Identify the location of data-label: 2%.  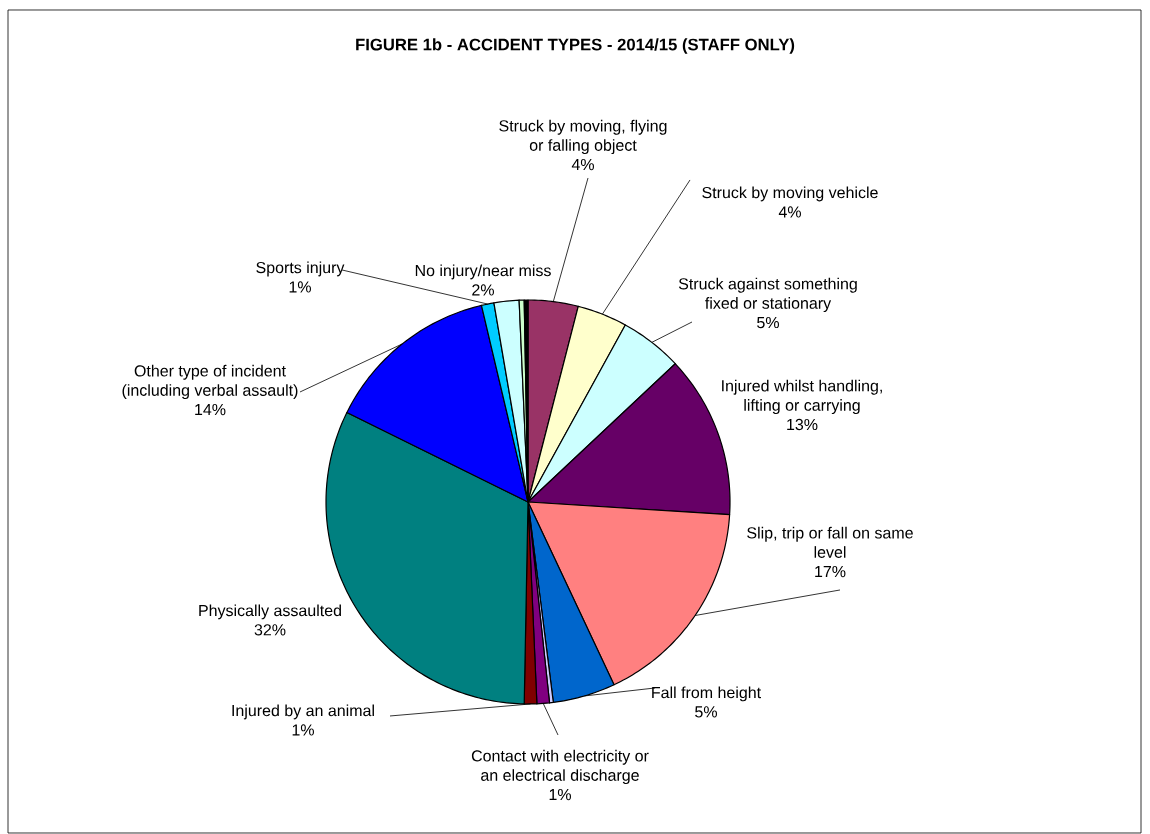
(483, 290).